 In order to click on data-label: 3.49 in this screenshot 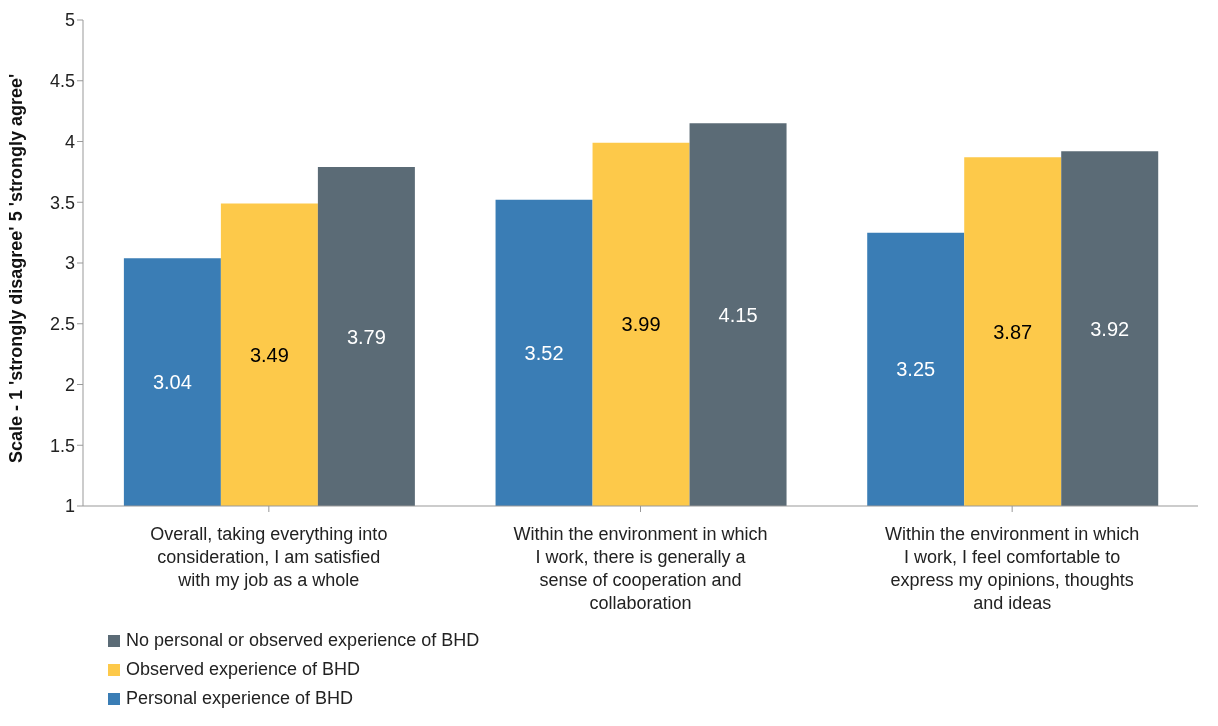, I will do `click(269, 354)`.